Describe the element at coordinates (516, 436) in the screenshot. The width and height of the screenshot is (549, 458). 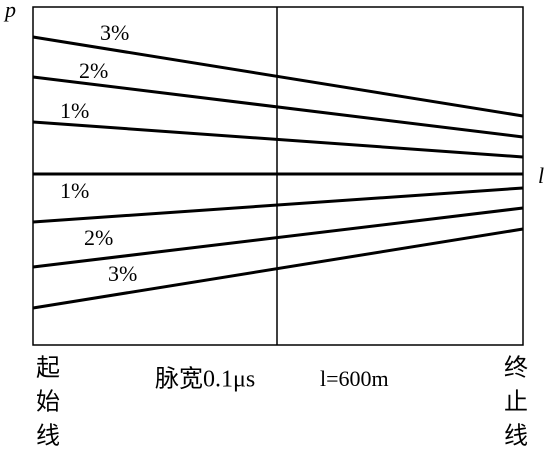
I see `end-line-char: 线` at that location.